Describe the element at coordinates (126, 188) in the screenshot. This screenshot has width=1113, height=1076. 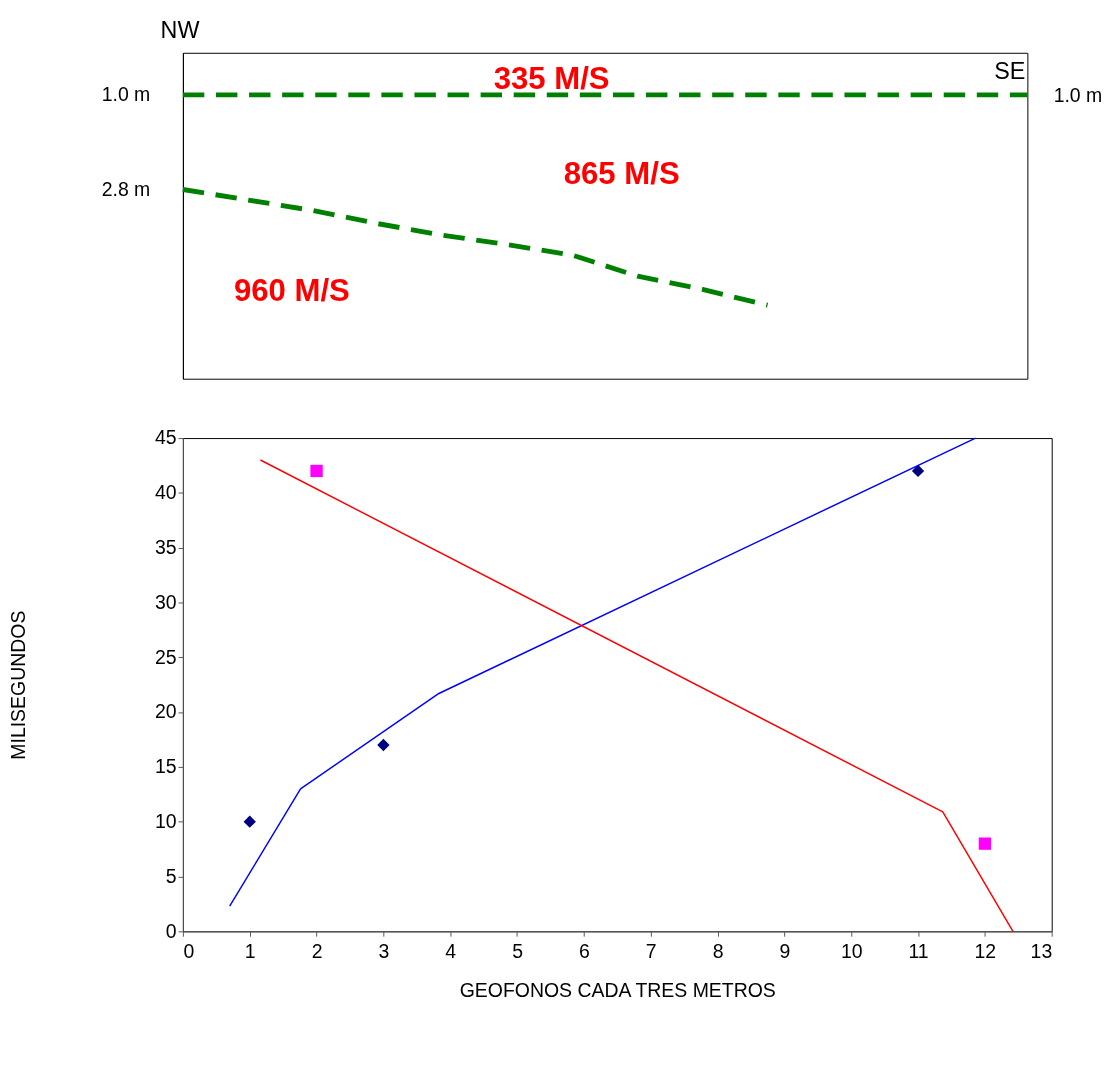
I see `y-tick-label: 2.8 m` at that location.